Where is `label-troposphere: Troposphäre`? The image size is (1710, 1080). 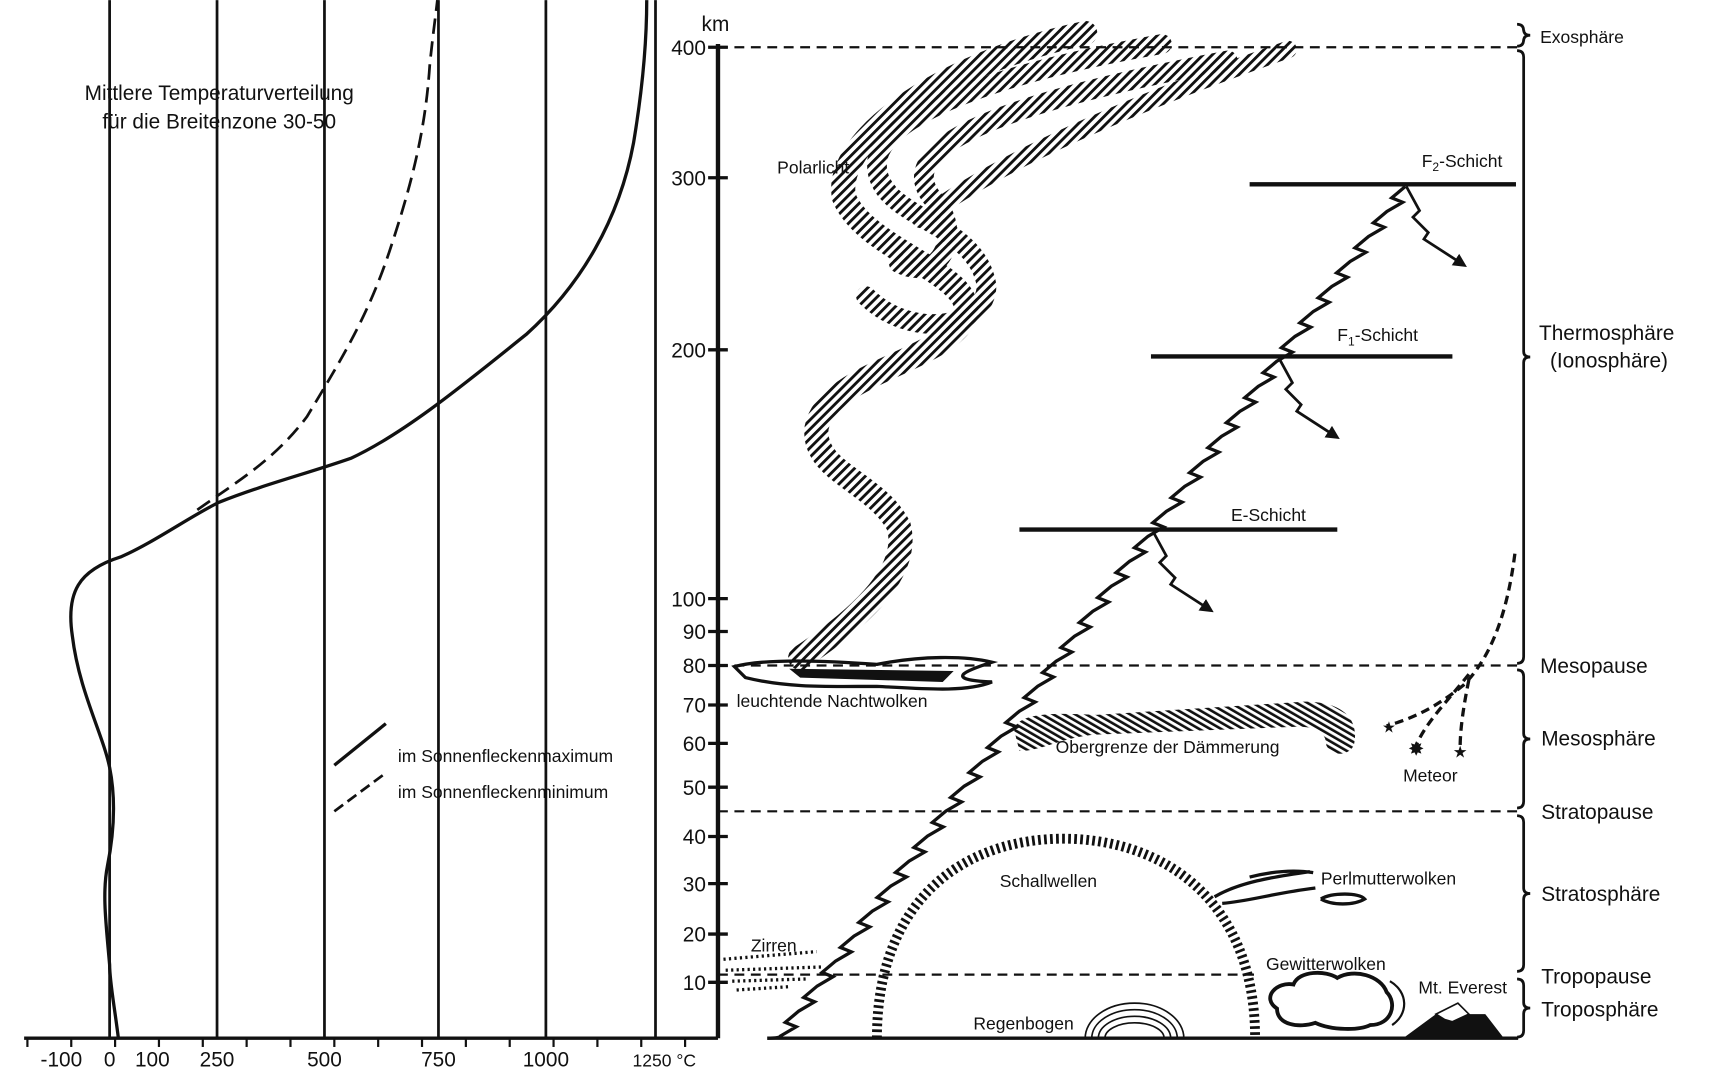 label-troposphere: Troposphäre is located at coordinates (1599, 1009).